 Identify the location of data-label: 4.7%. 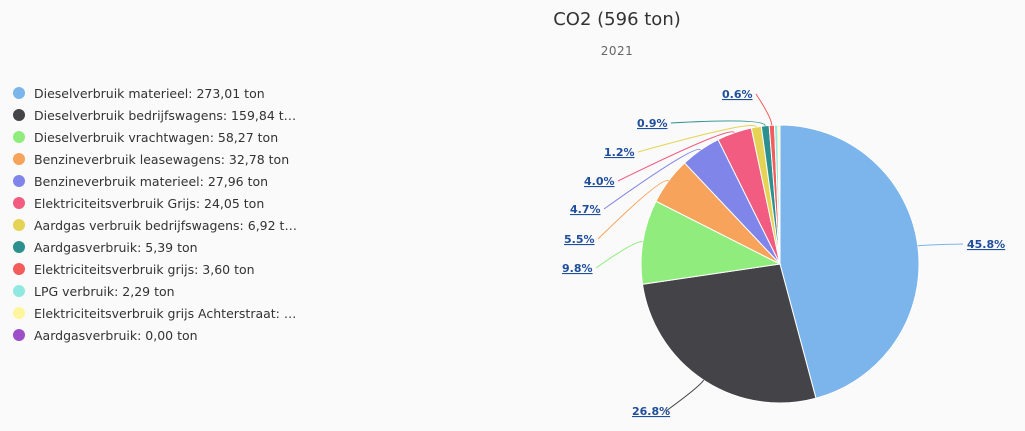
(585, 209).